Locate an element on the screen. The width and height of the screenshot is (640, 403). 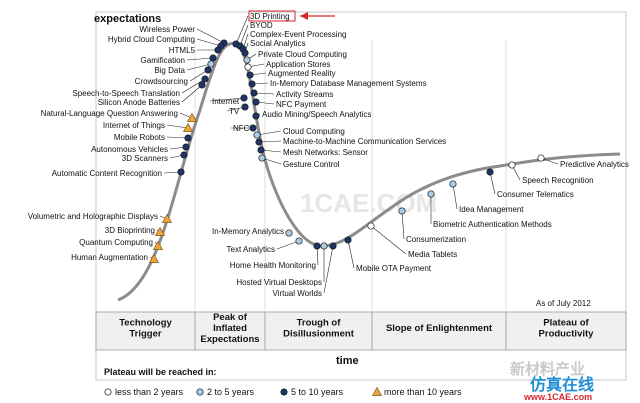
technology-label: Virtual Worlds is located at coordinates (298, 293).